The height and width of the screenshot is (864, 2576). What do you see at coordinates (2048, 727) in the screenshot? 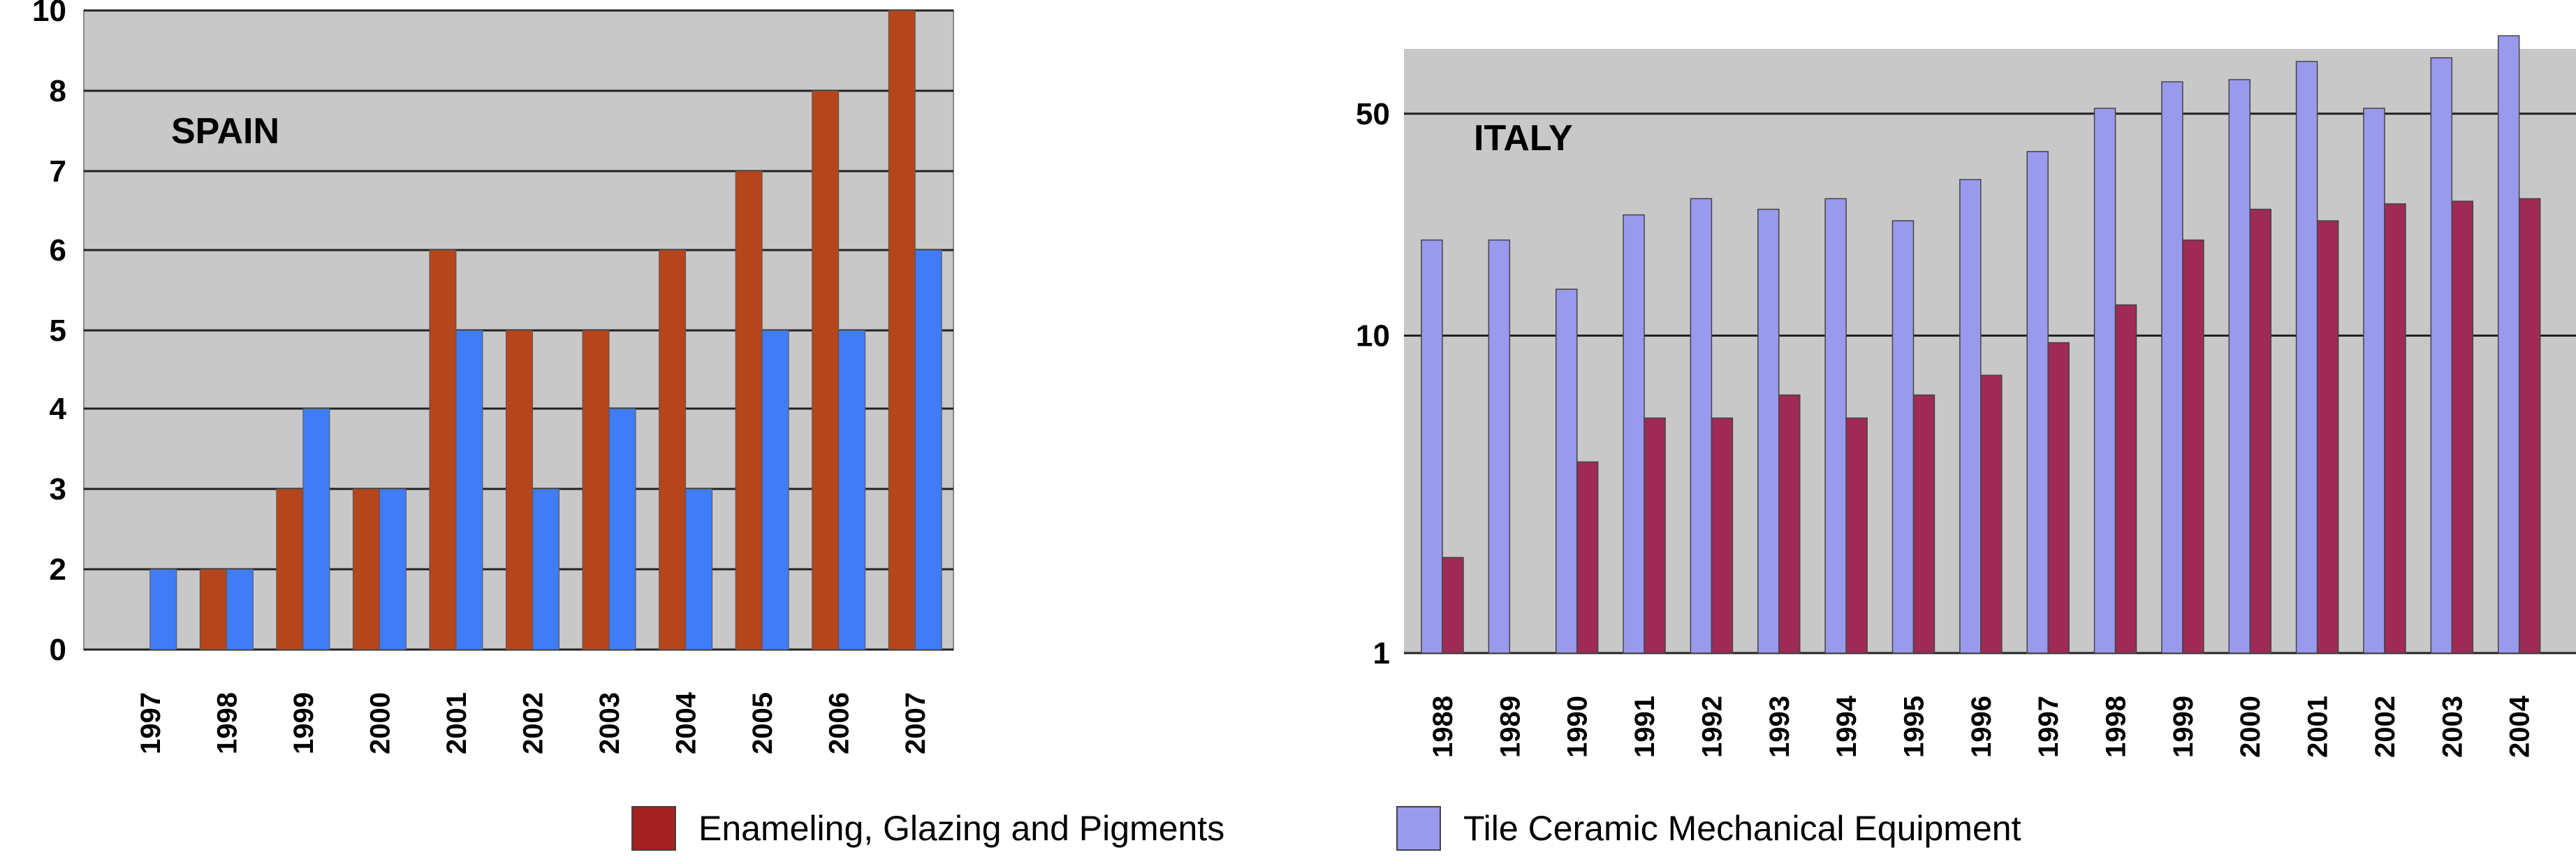
I see `italy-x-tick-label: 1997` at bounding box center [2048, 727].